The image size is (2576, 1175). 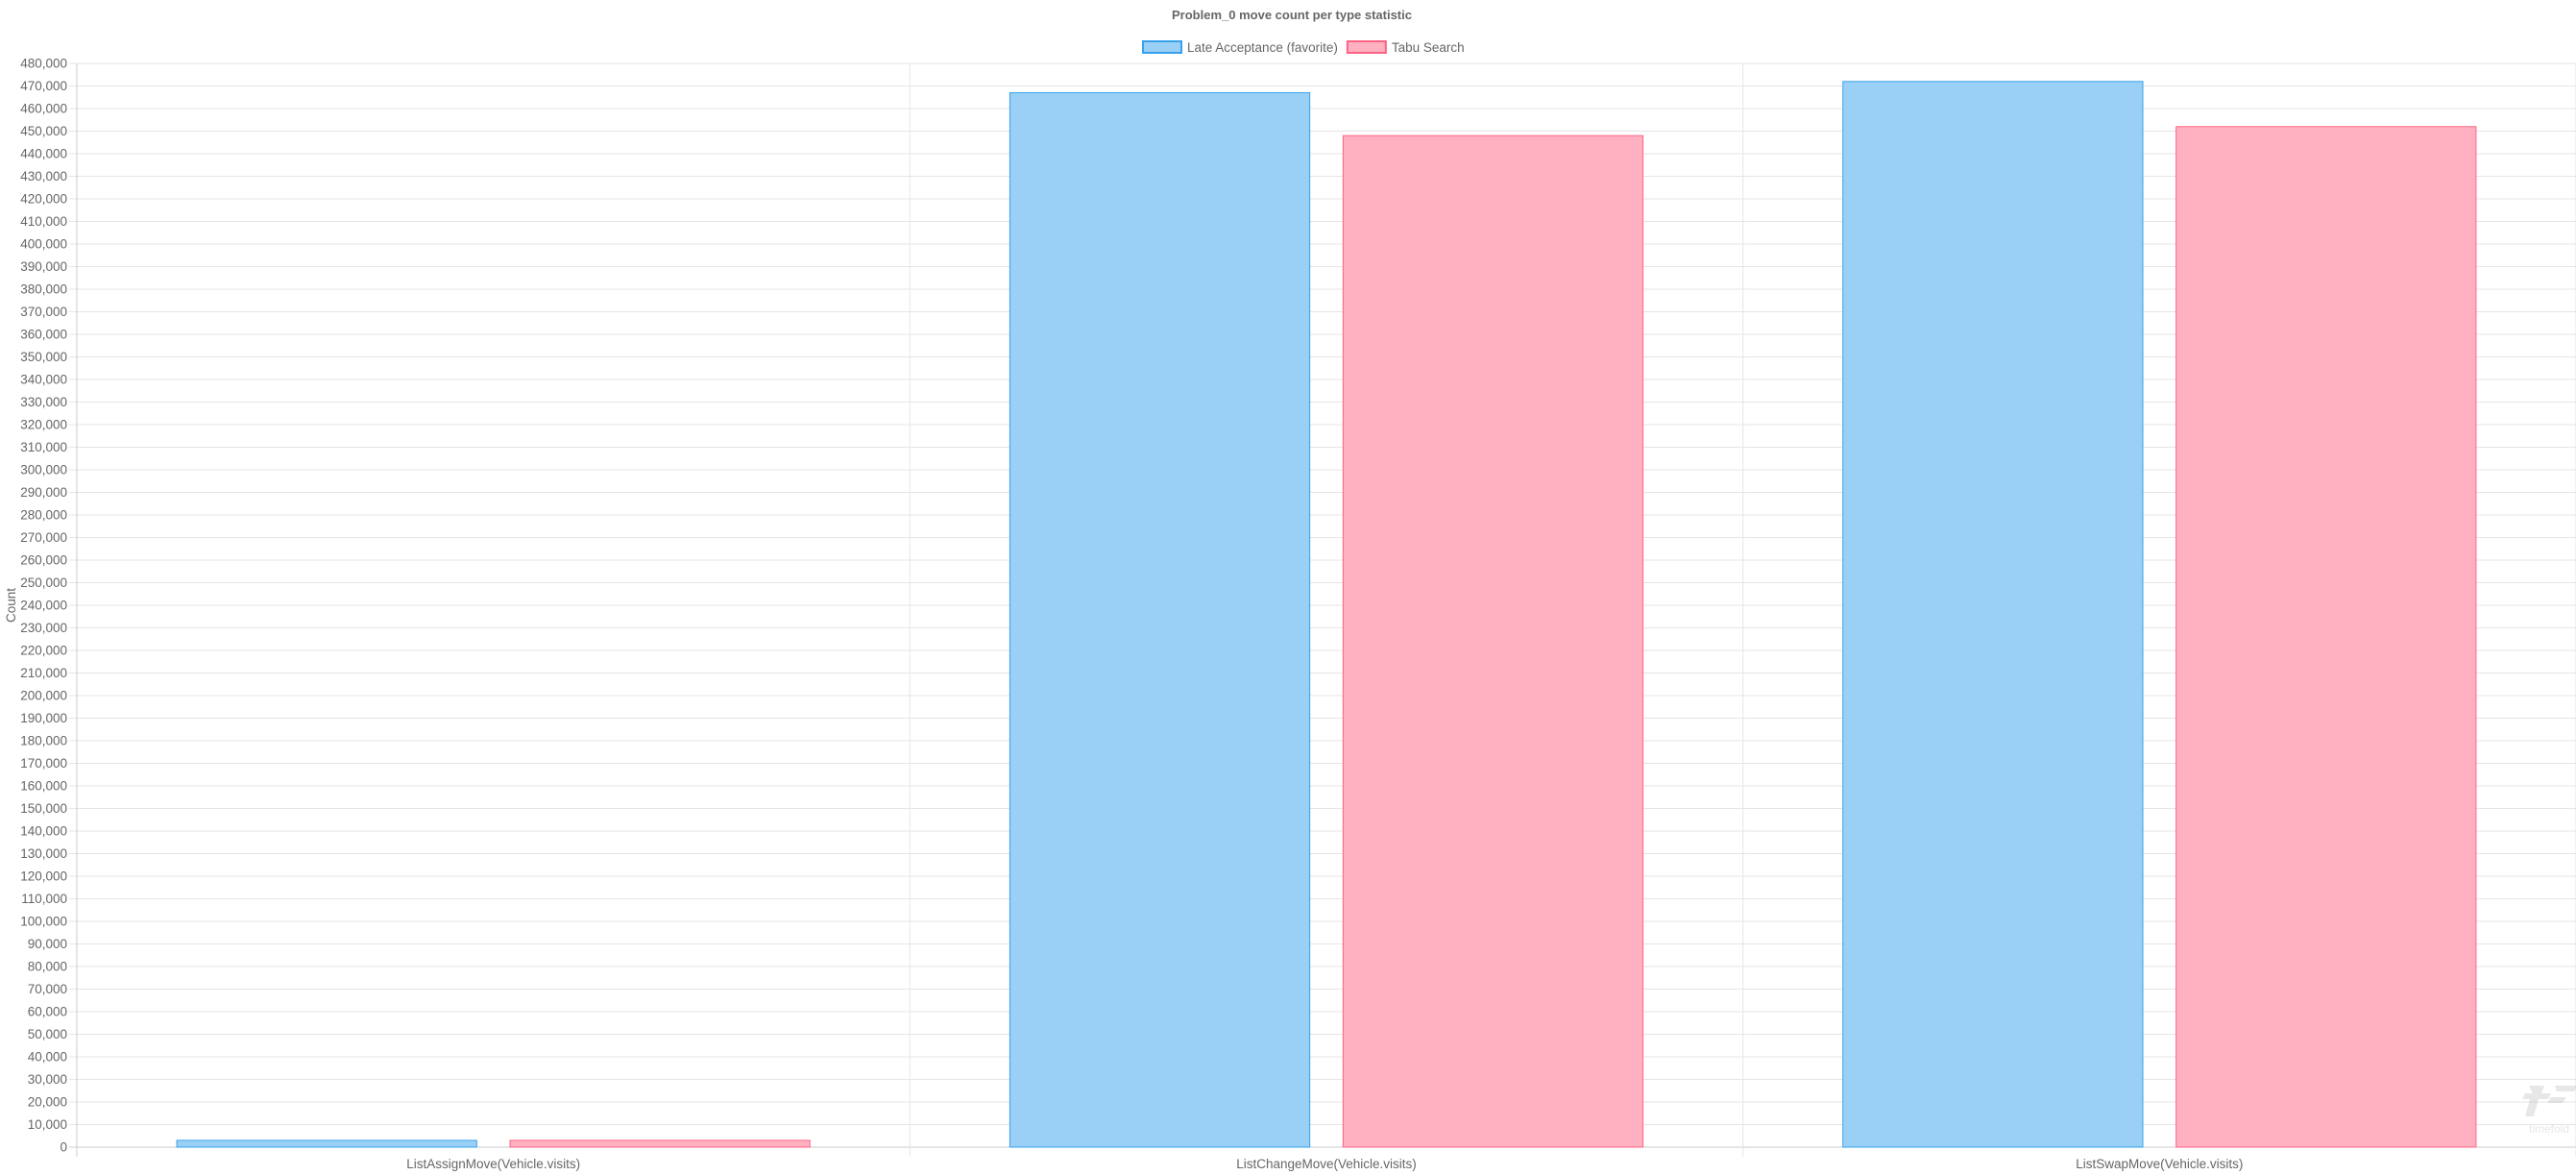 What do you see at coordinates (43, 470) in the screenshot?
I see `y-tick-label: 300,000` at bounding box center [43, 470].